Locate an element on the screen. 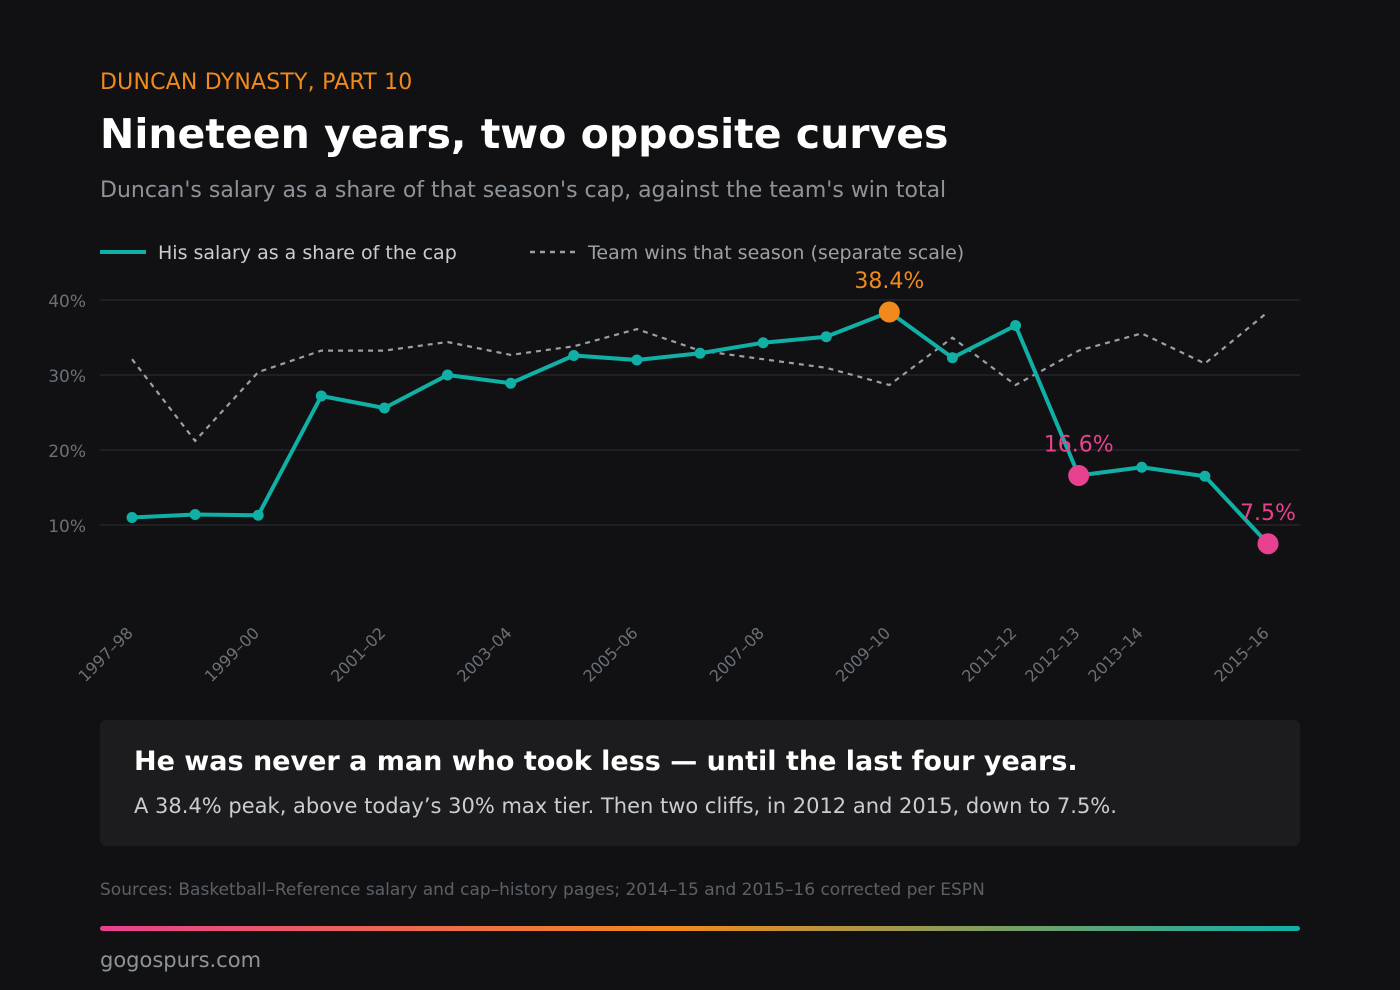 This screenshot has height=990, width=1400. x-tick-label: 2001–02 is located at coordinates (358, 654).